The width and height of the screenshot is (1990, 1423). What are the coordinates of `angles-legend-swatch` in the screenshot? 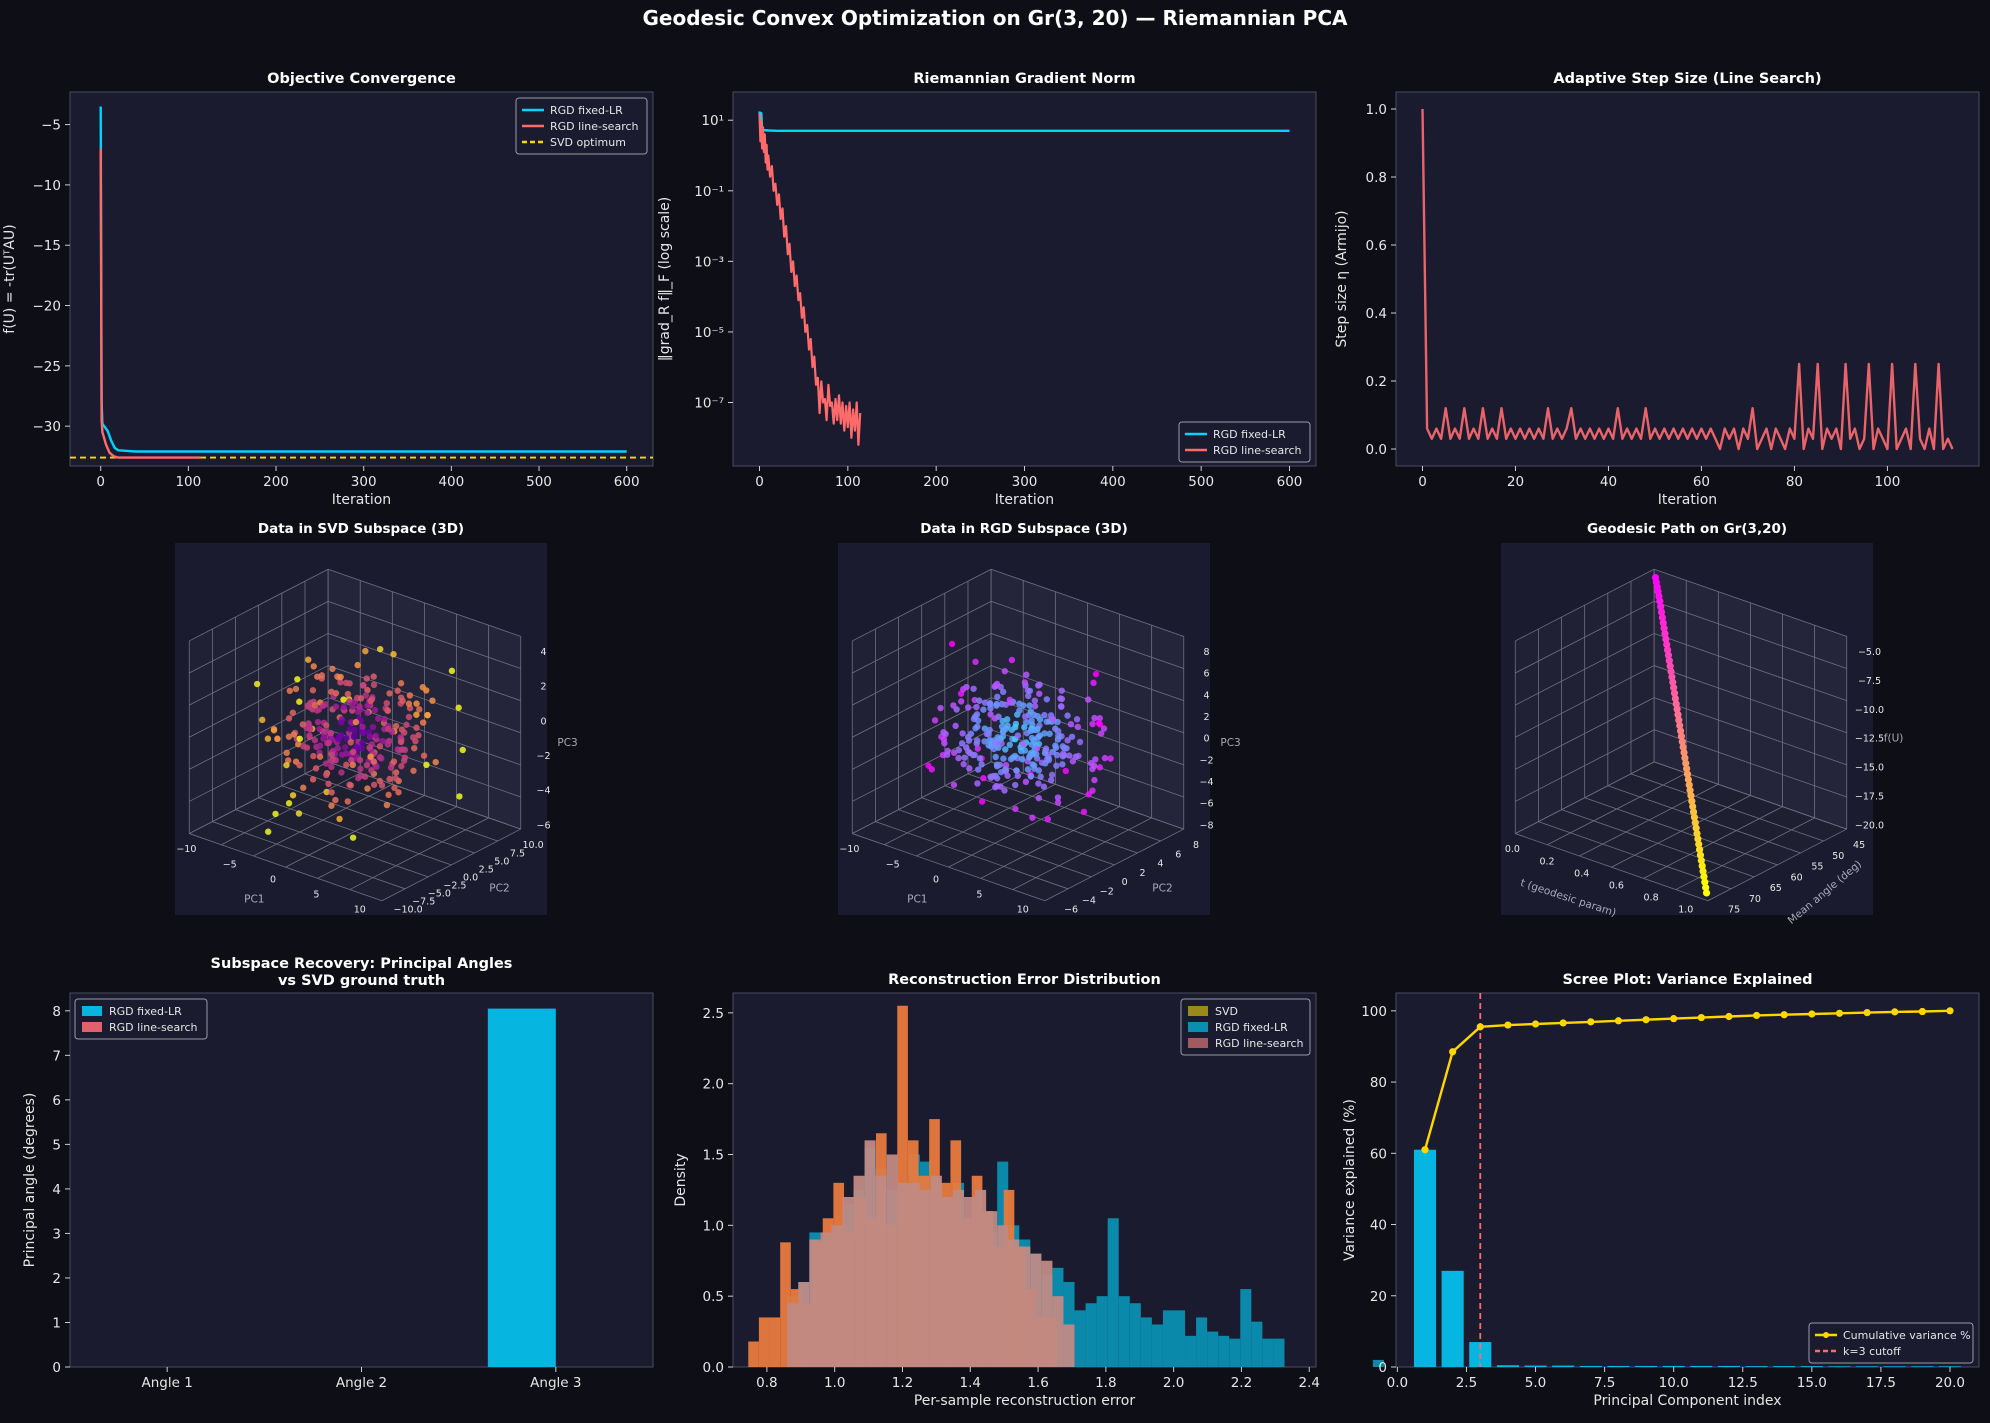 It's located at (92, 1027).